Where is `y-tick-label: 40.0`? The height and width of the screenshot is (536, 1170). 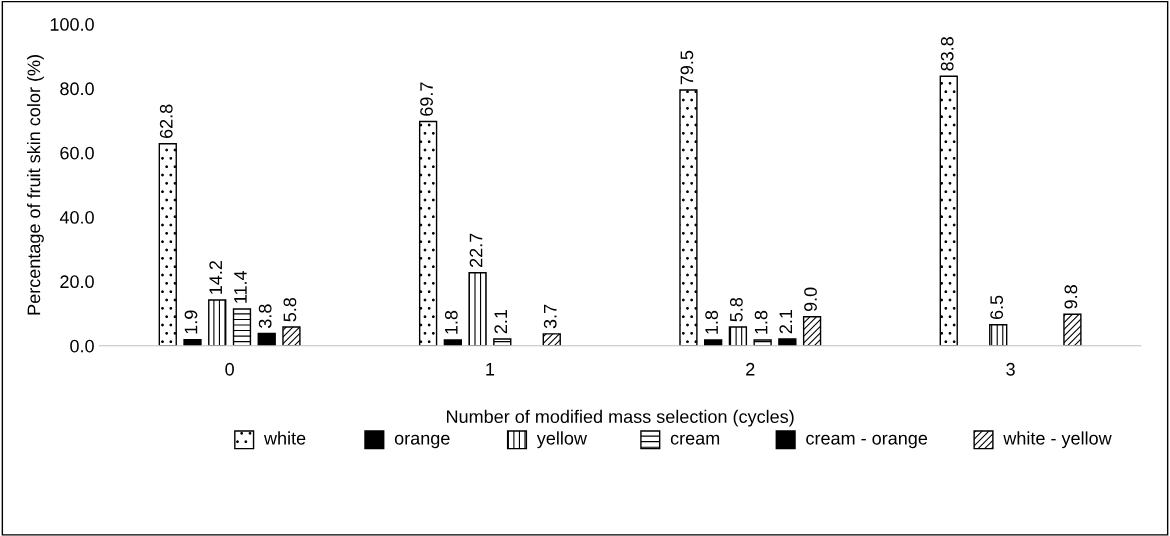 y-tick-label: 40.0 is located at coordinates (76, 217).